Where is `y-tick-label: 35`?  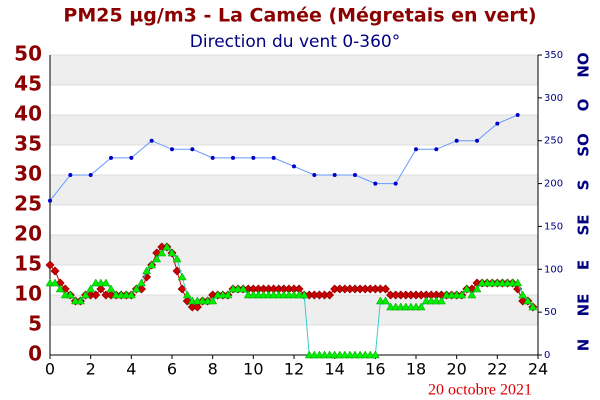
y-tick-label: 35 is located at coordinates (28, 144).